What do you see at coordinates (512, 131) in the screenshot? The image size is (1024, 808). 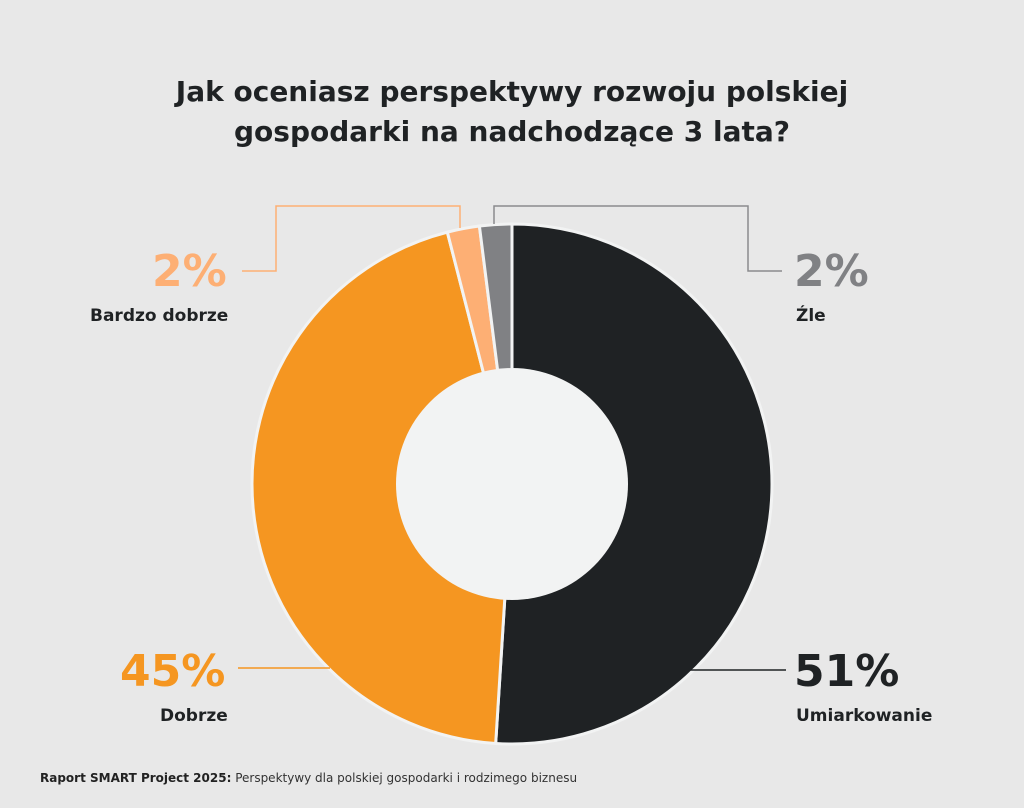 I see `title-line-2: gospodarki na nadchodzące 3 lata?` at bounding box center [512, 131].